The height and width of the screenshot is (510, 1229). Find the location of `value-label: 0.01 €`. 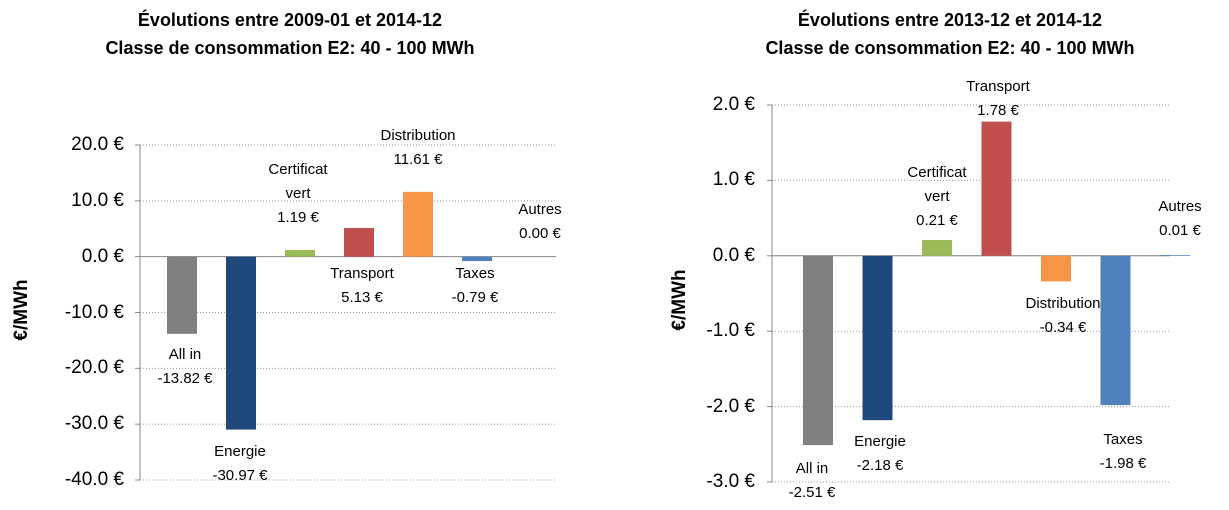

value-label: 0.01 € is located at coordinates (1180, 230).